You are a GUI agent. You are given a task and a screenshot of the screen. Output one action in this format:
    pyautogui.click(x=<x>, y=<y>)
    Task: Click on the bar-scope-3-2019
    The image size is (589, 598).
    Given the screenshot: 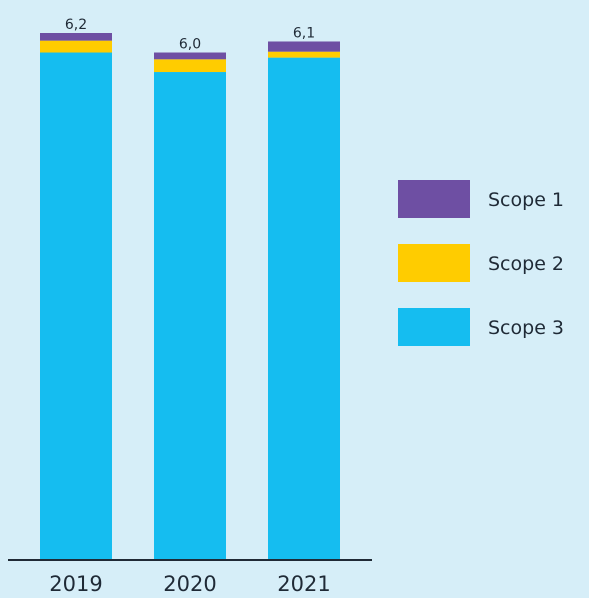 What is the action you would take?
    pyautogui.click(x=76, y=305)
    